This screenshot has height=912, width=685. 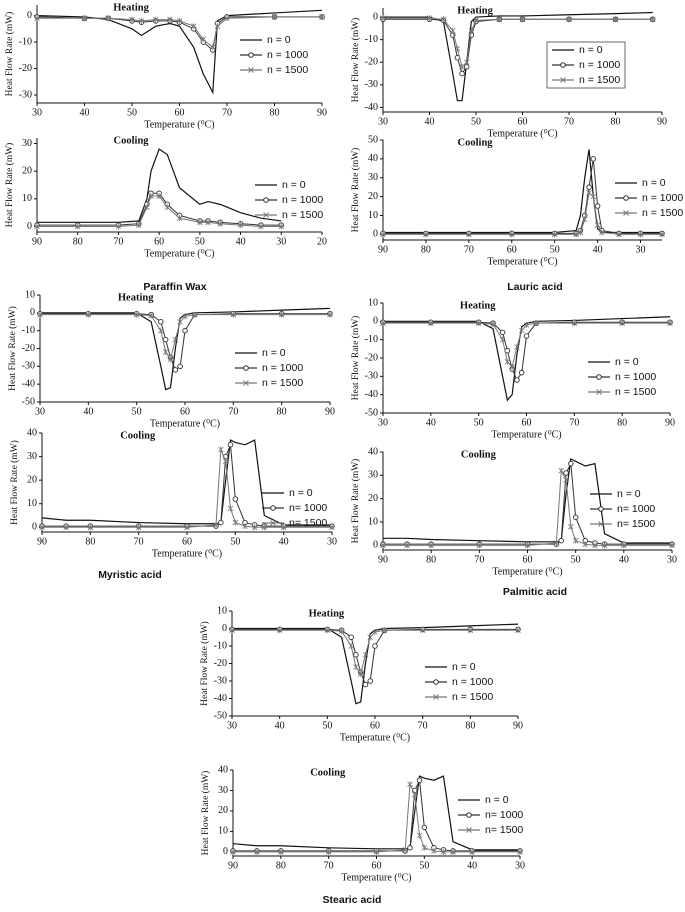 I want to click on caption: Myristic acid, so click(x=130, y=575).